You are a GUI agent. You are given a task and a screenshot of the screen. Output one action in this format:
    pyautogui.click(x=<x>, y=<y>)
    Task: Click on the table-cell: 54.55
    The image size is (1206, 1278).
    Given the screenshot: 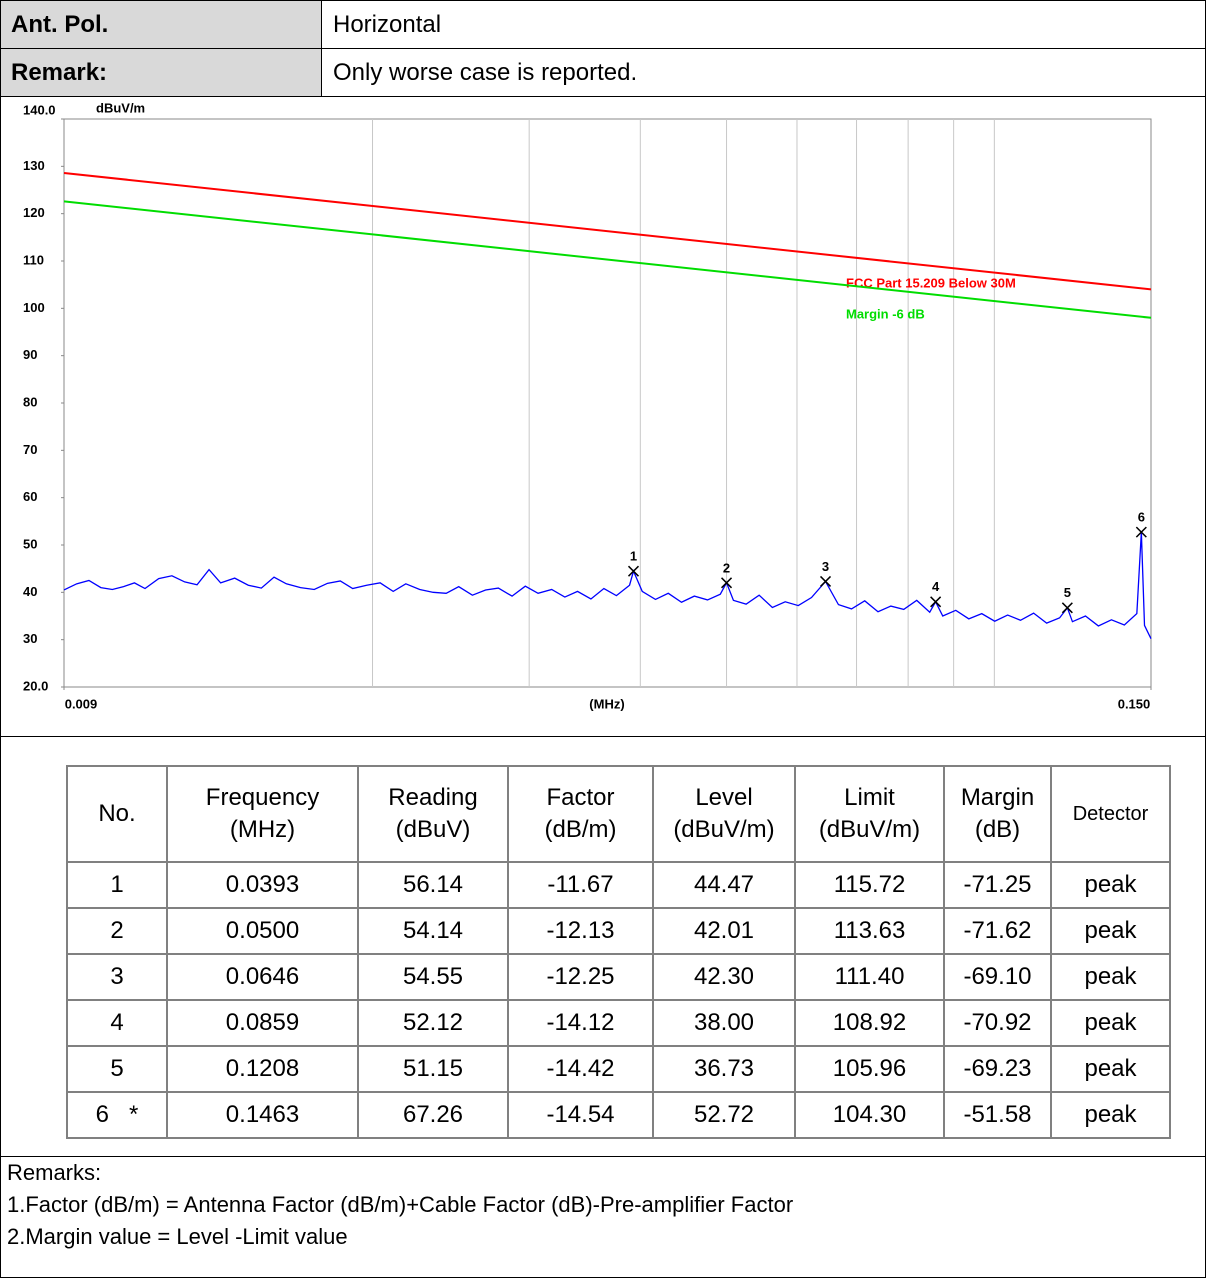 What is the action you would take?
    pyautogui.click(x=433, y=977)
    